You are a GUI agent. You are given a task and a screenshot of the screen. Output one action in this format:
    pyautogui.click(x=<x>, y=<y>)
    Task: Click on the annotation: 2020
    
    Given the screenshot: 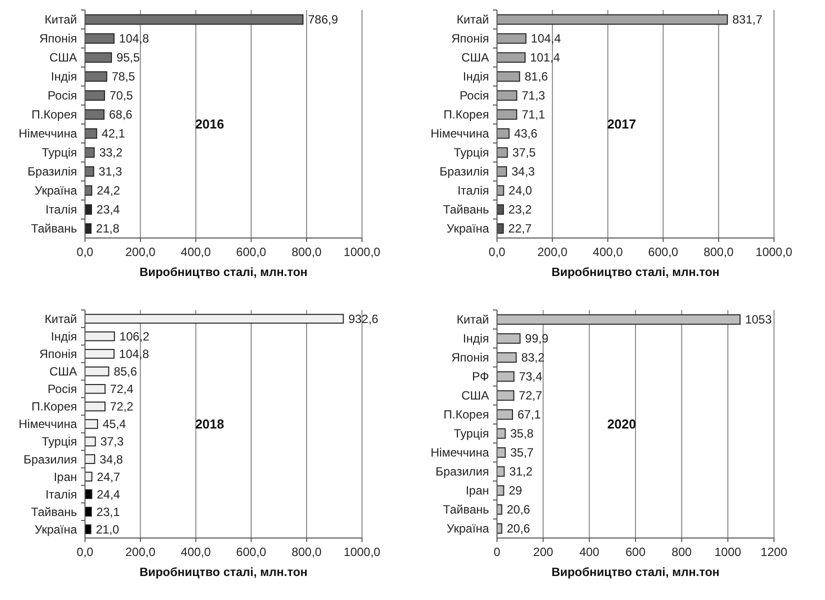 What is the action you would take?
    pyautogui.click(x=621, y=424)
    